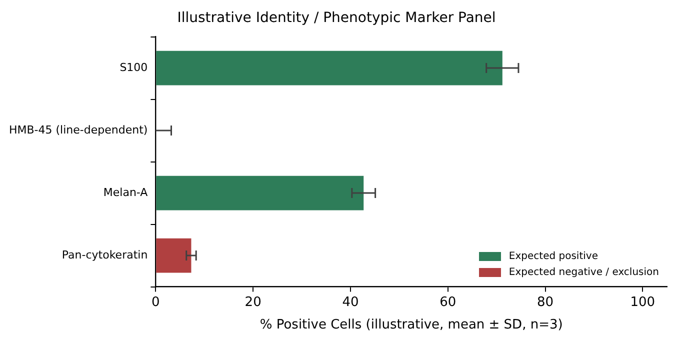 This screenshot has height=341, width=682. What do you see at coordinates (448, 302) in the screenshot?
I see `x-tick-label: 60` at bounding box center [448, 302].